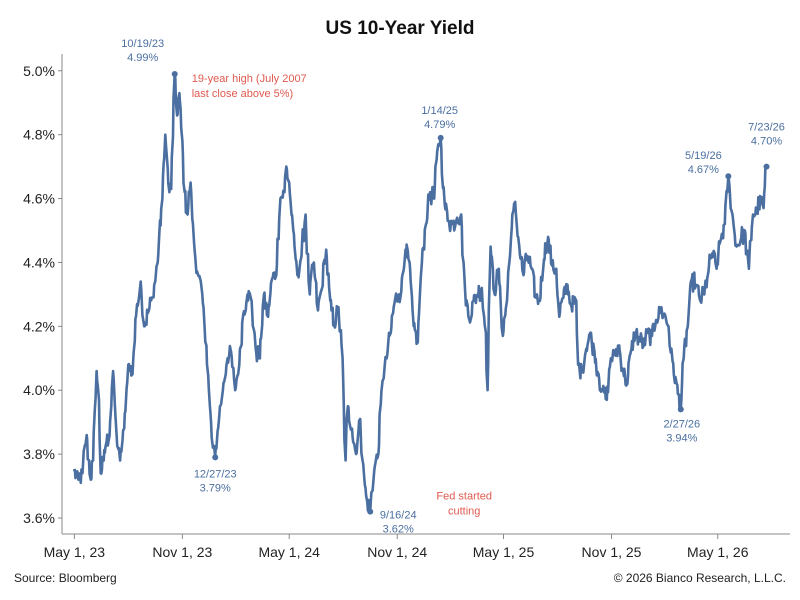  Describe the element at coordinates (39, 71) in the screenshot. I see `y-tick-label: 5.0%` at that location.